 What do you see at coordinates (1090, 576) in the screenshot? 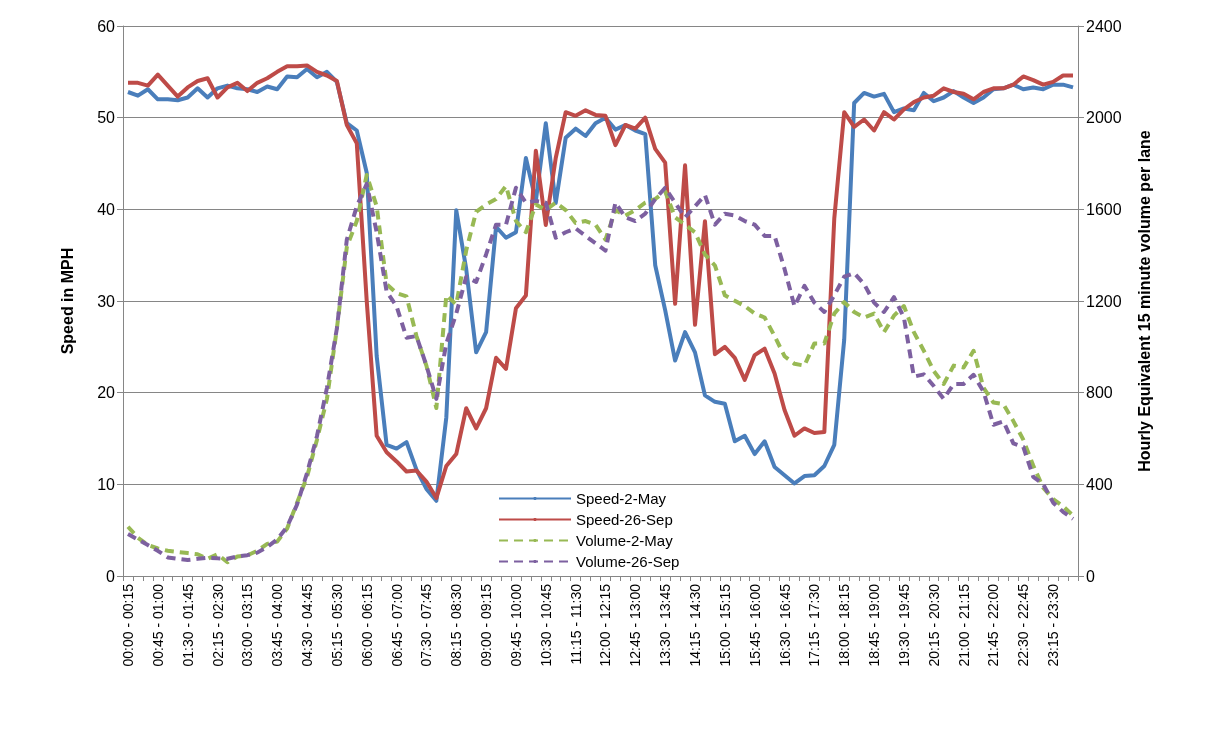
I see `y2-tick-label: 0` at bounding box center [1090, 576].